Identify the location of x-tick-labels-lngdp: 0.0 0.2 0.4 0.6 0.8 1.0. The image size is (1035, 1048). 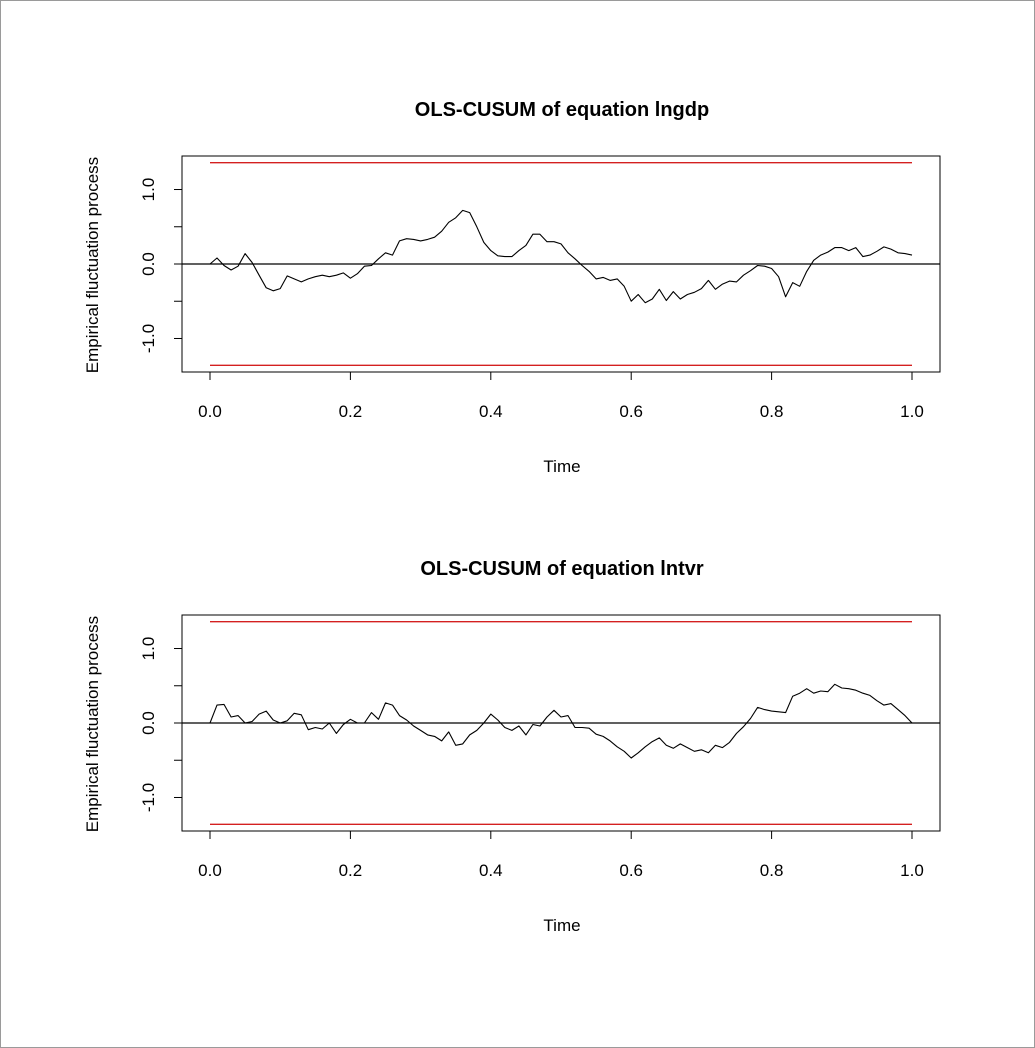
(561, 411).